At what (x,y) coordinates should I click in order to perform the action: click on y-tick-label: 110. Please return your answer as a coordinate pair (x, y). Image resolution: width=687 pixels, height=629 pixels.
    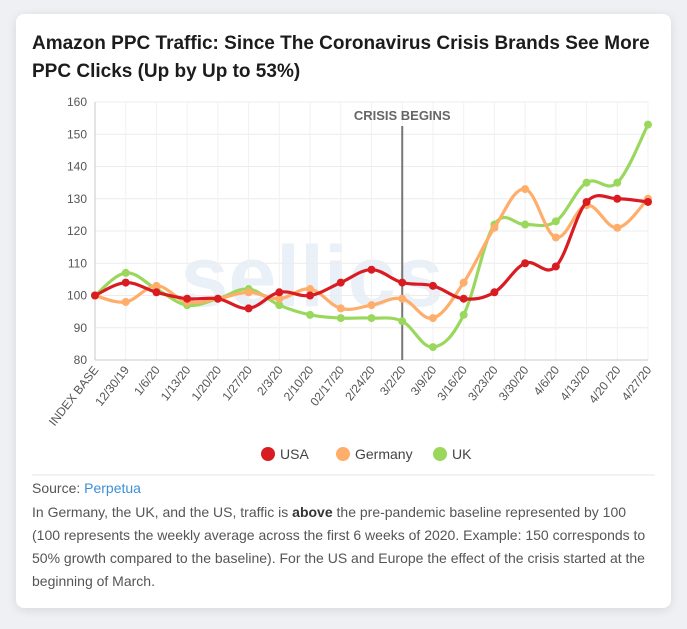
    Looking at the image, I should click on (77, 263).